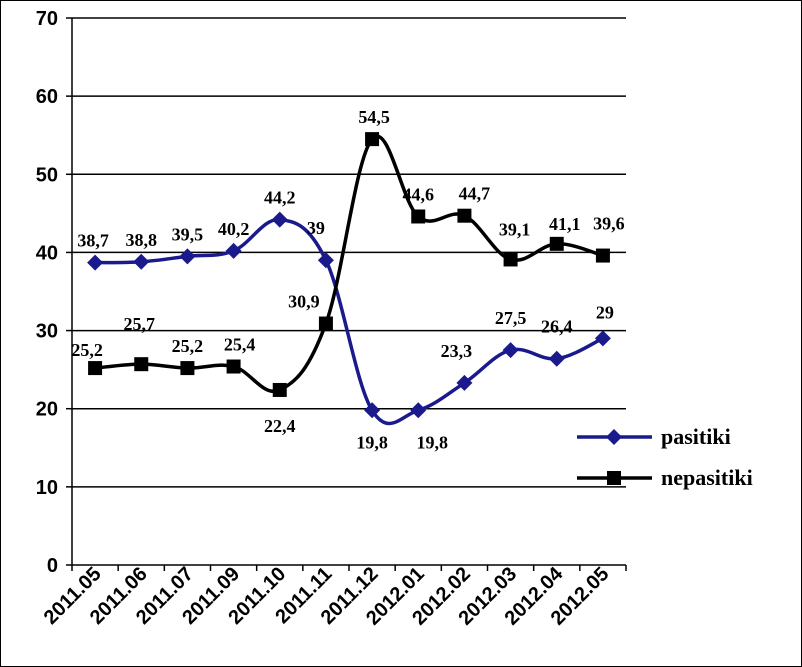 This screenshot has height=667, width=802. Describe the element at coordinates (140, 324) in the screenshot. I see `data-label-nepasitiki: 25,7` at that location.